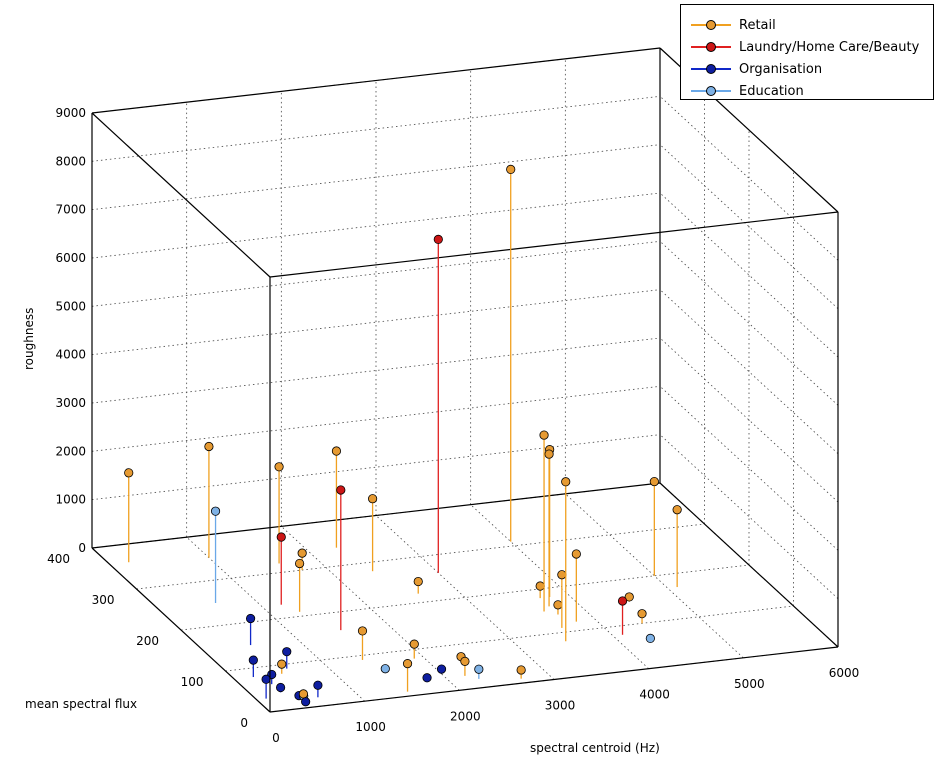 Image resolution: width=942 pixels, height=766 pixels. What do you see at coordinates (749, 684) in the screenshot?
I see `x-tick-label: 5000` at bounding box center [749, 684].